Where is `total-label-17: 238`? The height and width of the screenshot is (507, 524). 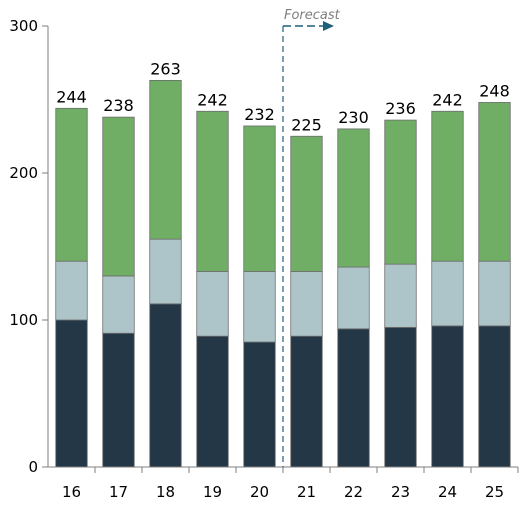
total-label-17: 238 is located at coordinates (118, 105).